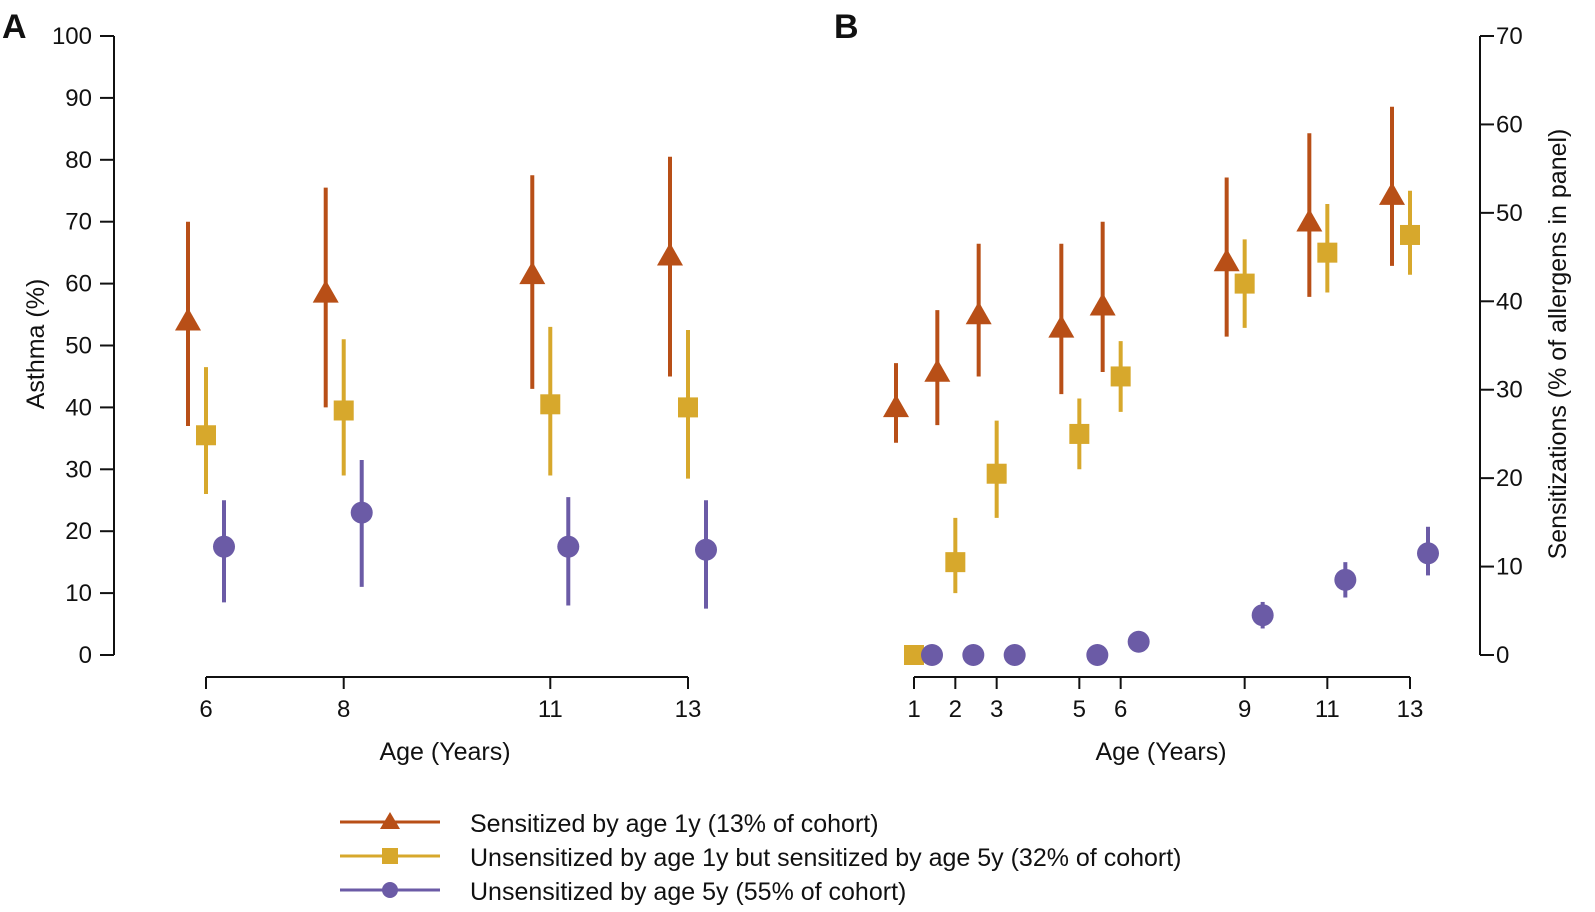 Image resolution: width=1595 pixels, height=912 pixels. I want to click on panel-a-x-tick-label: 13, so click(688, 709).